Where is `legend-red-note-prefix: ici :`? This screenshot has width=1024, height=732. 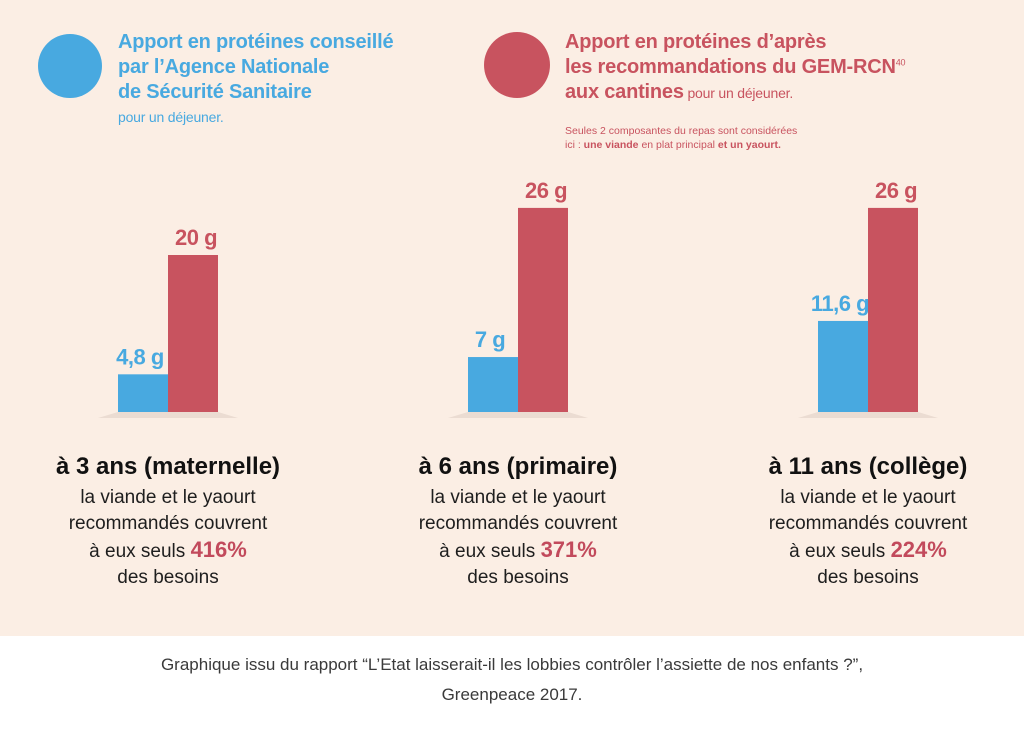
legend-red-note-prefix: ici : is located at coordinates (574, 145).